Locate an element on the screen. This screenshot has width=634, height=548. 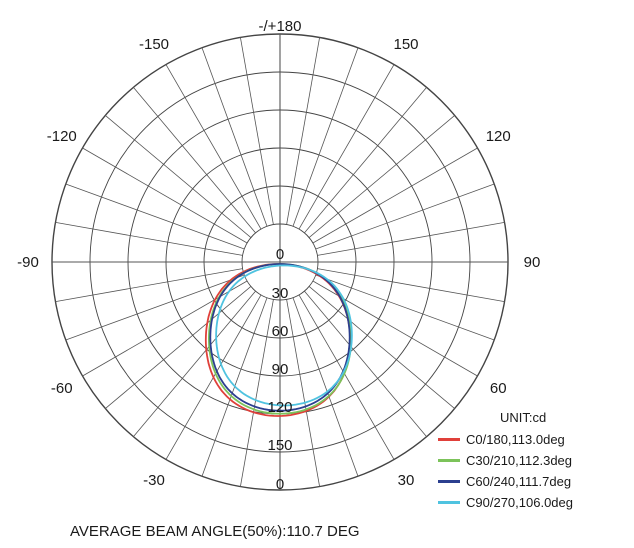
intensity-curves is located at coordinates (278, 340).